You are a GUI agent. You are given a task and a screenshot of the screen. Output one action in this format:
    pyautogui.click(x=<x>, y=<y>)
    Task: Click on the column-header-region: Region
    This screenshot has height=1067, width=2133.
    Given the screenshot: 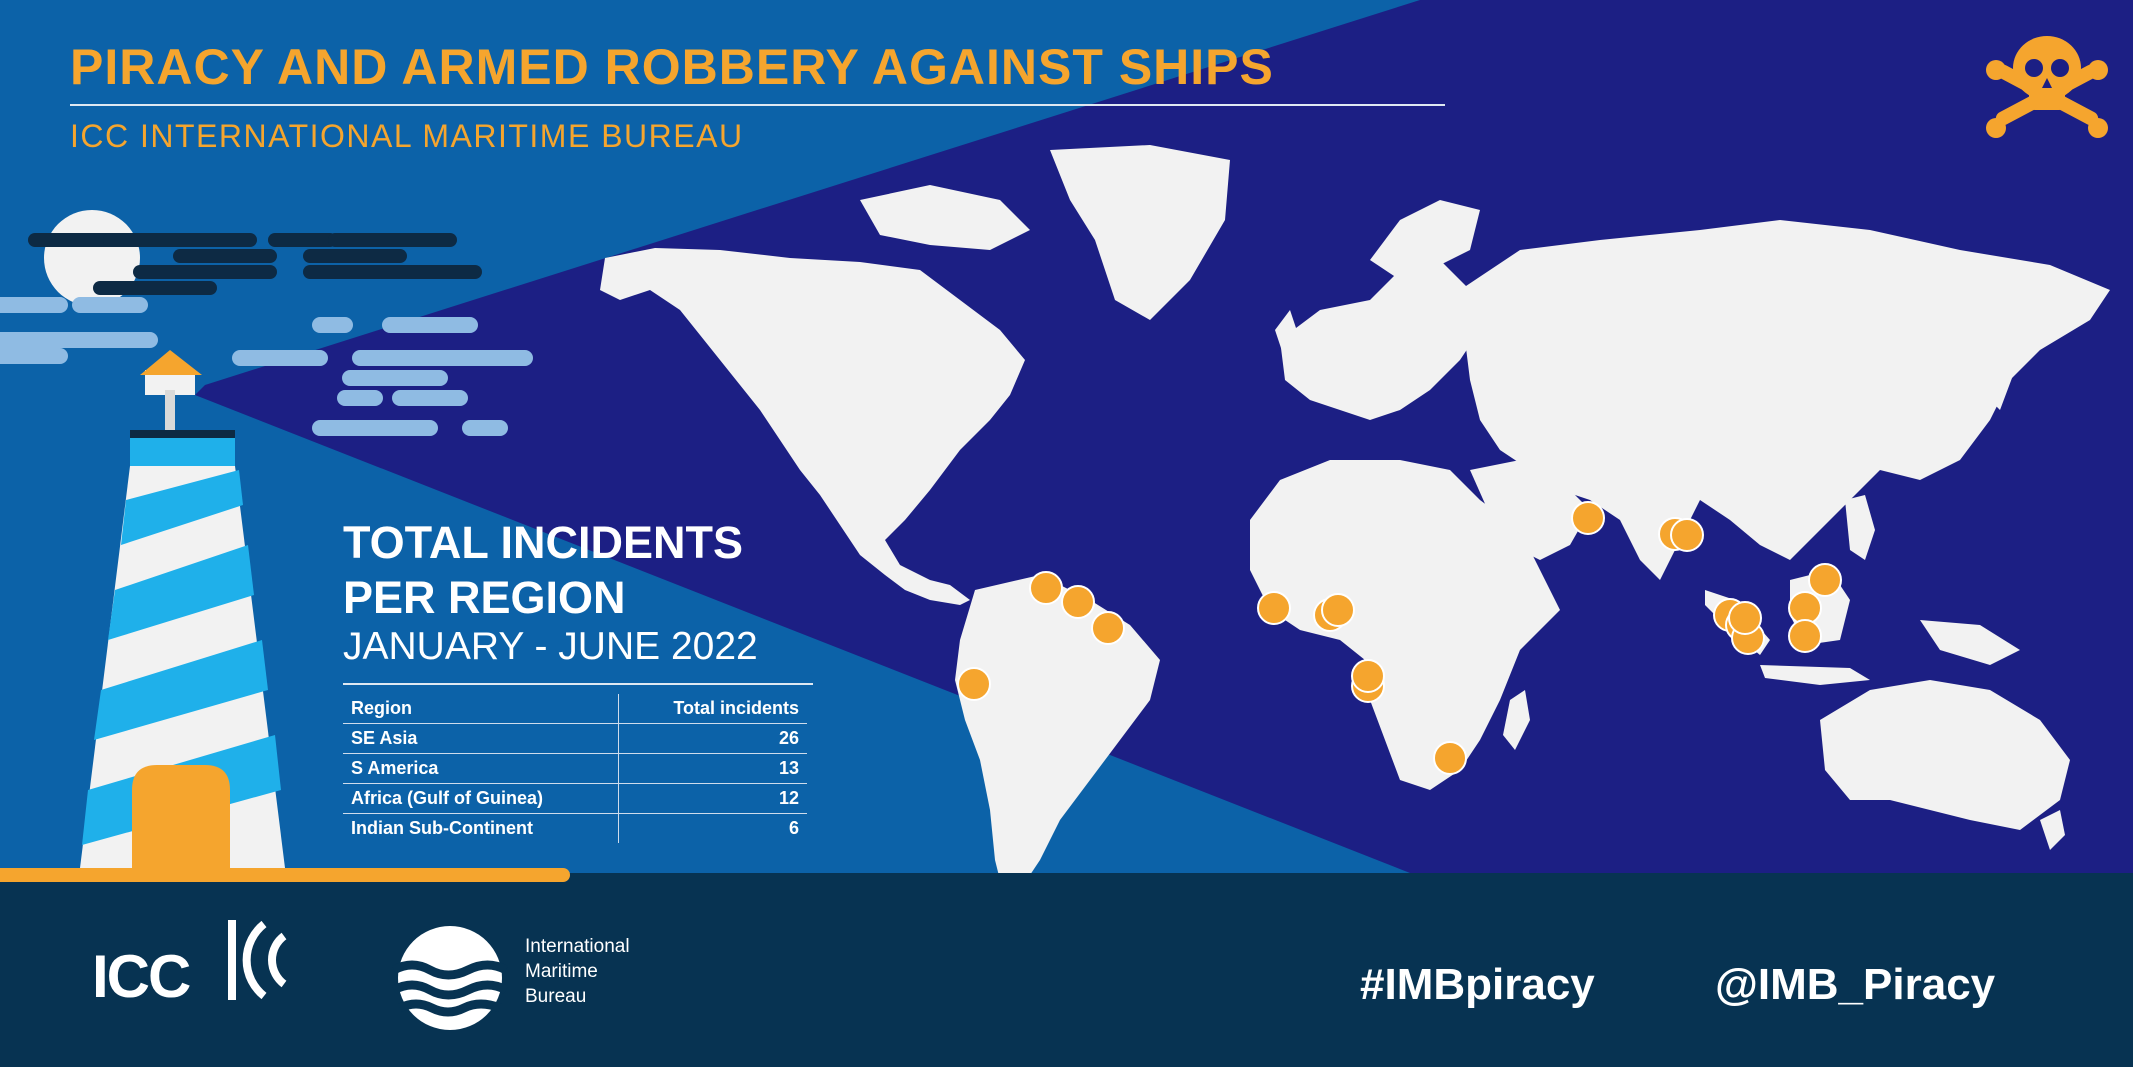 What is the action you would take?
    pyautogui.click(x=481, y=709)
    